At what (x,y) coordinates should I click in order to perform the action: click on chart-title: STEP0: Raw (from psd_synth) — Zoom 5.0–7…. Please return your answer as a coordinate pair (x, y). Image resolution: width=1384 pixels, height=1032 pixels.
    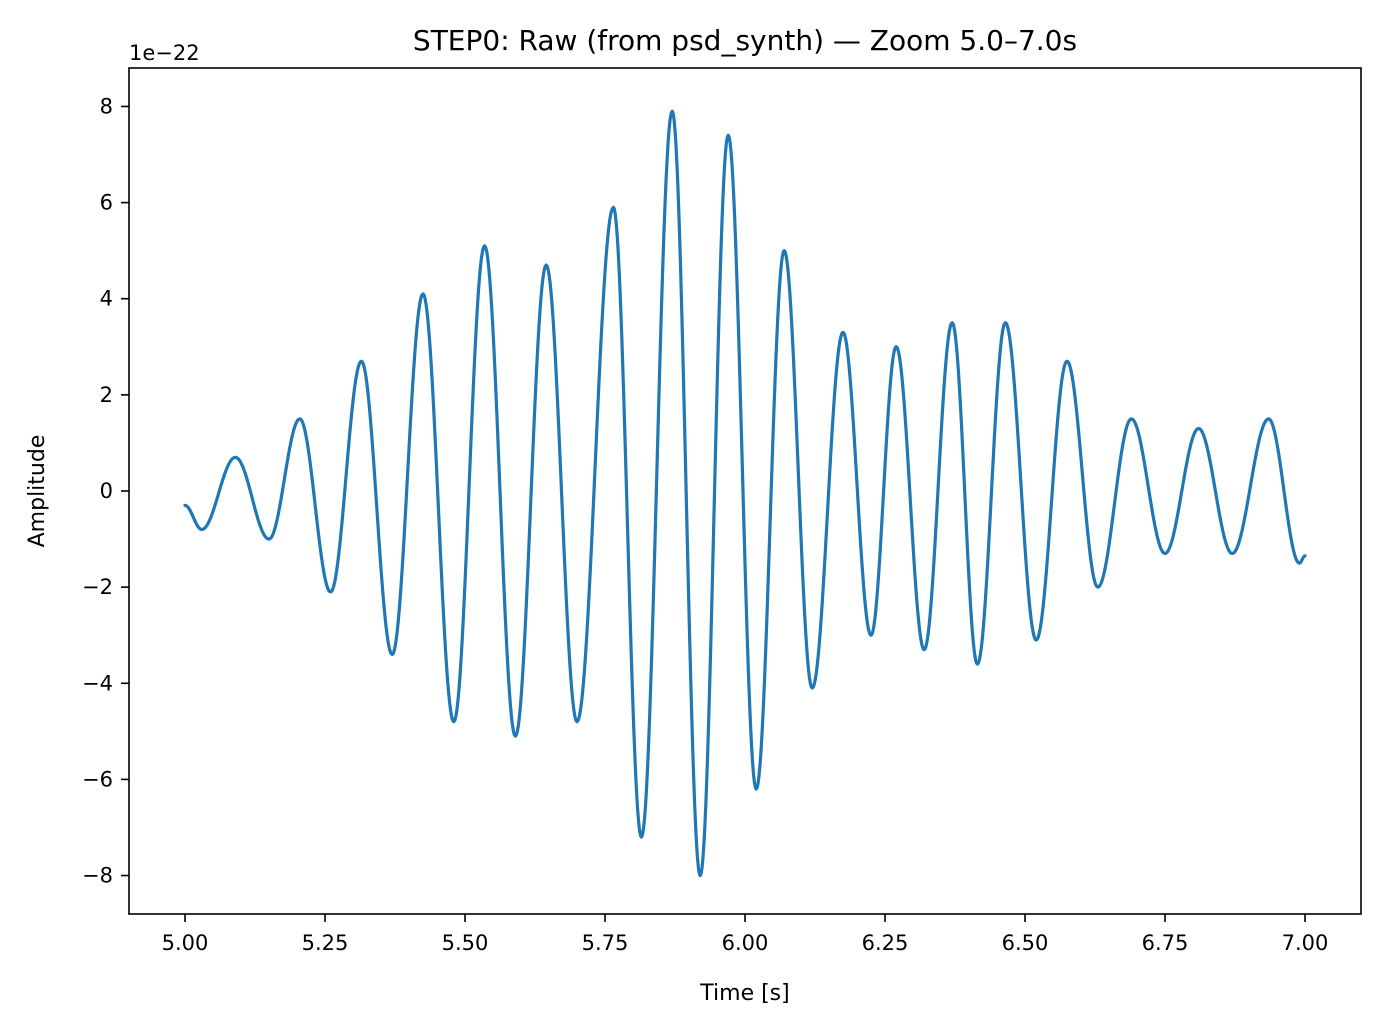
    Looking at the image, I should click on (745, 40).